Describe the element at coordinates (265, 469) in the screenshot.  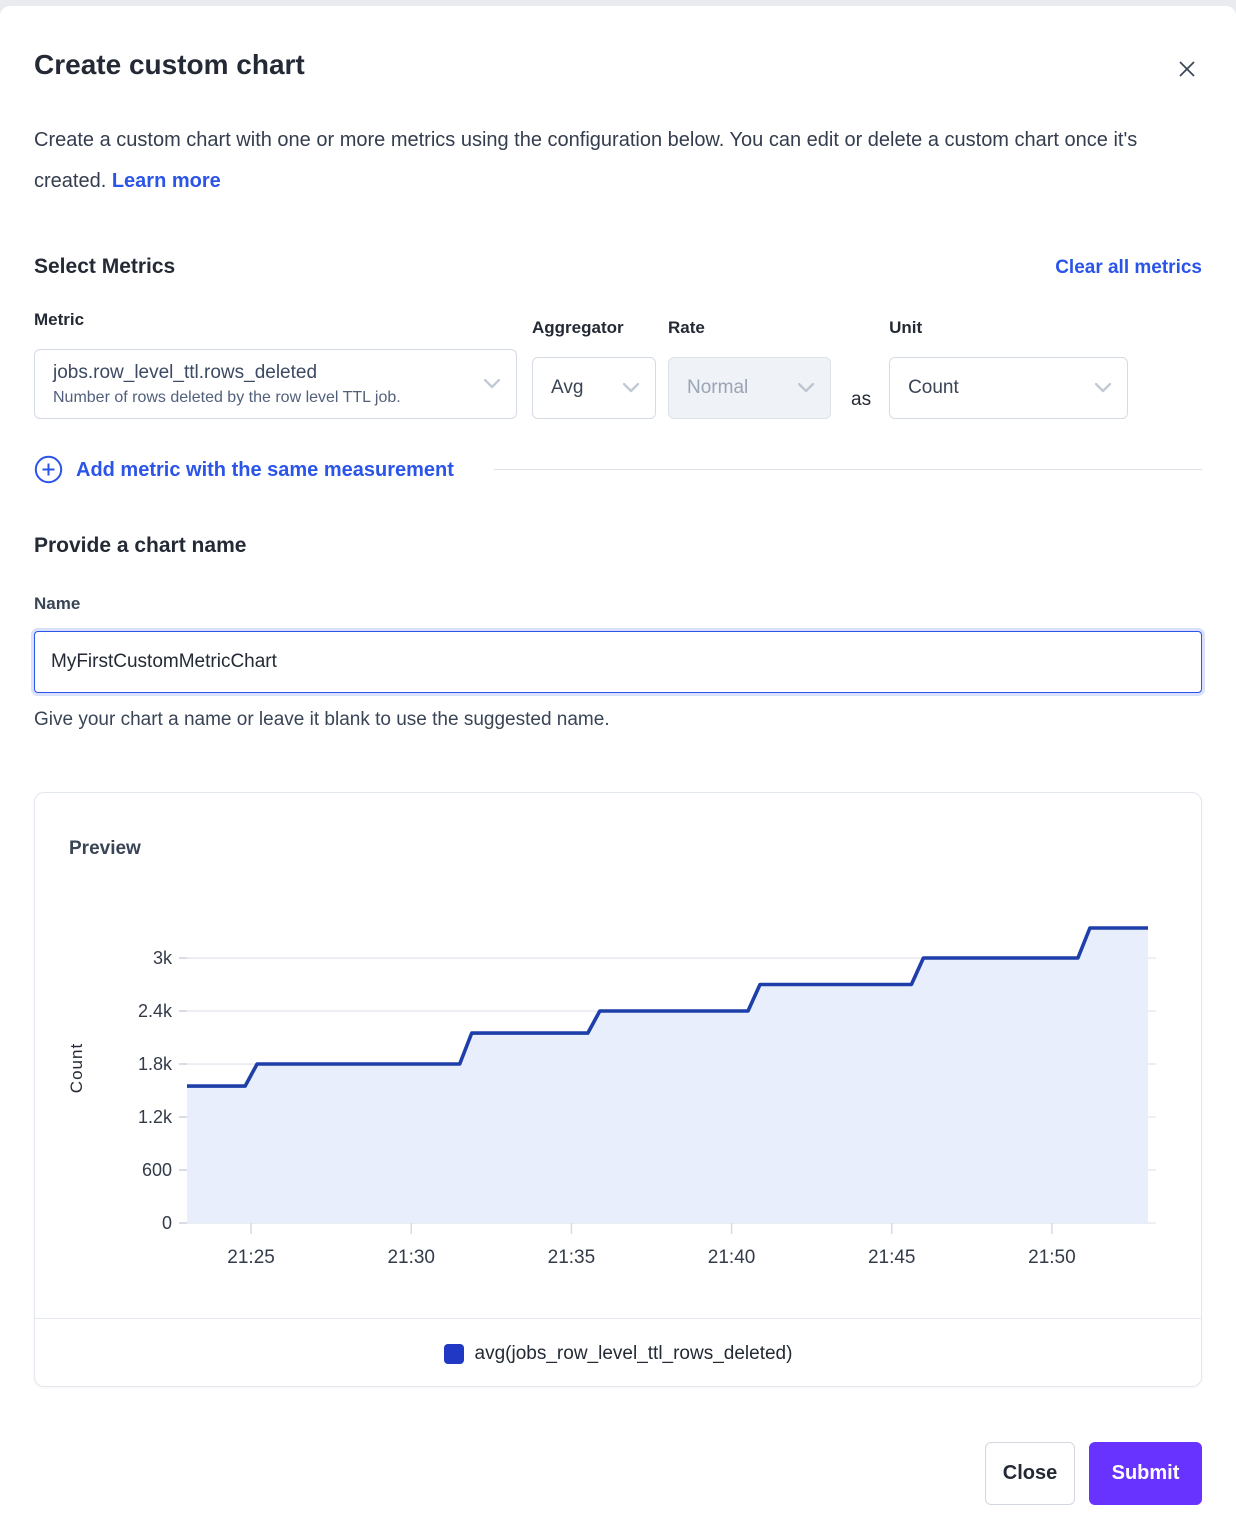
I see `add-metric-label: Add metric with the same measurement` at that location.